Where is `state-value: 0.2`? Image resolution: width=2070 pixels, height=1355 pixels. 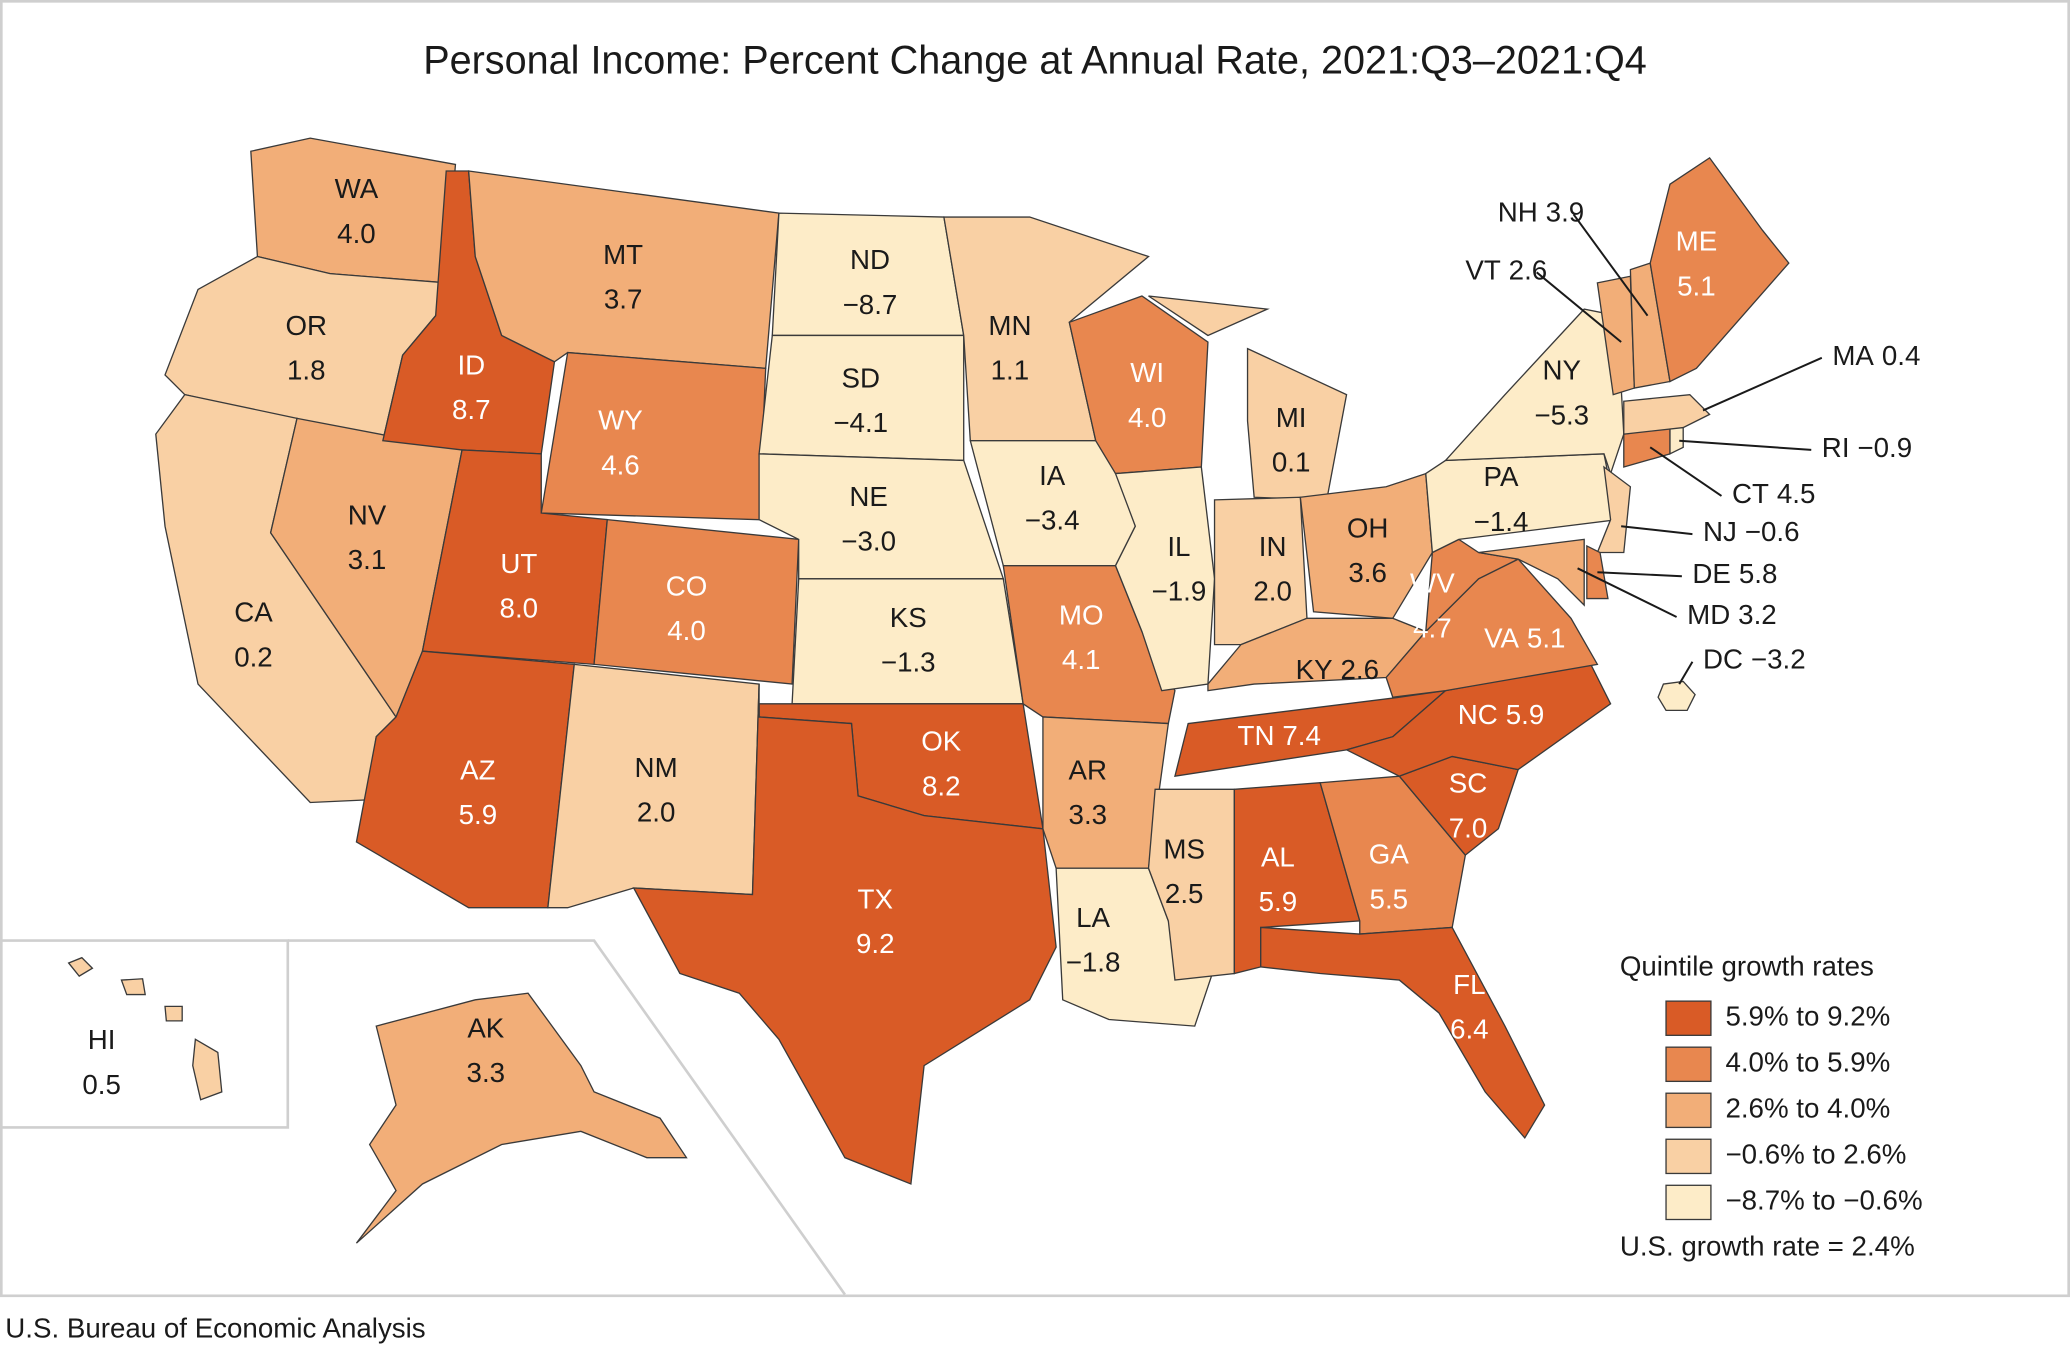 state-value: 0.2 is located at coordinates (253, 656).